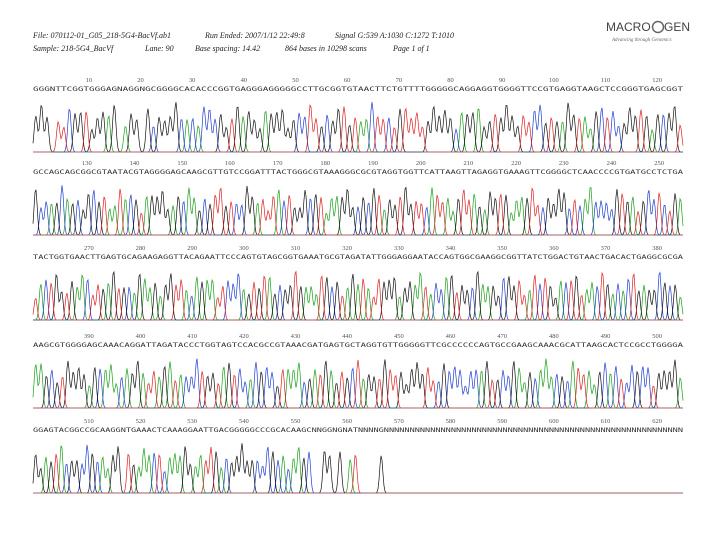 The image size is (720, 540). Describe the element at coordinates (628, 27) in the screenshot. I see `logo-left: MACRO` at that location.